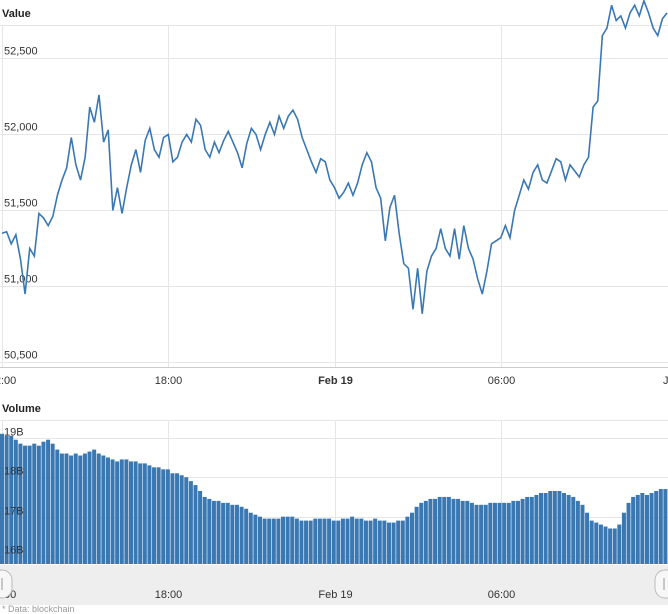 This screenshot has width=668, height=614. What do you see at coordinates (21, 356) in the screenshot?
I see `price-ytick-label: 50,500` at bounding box center [21, 356].